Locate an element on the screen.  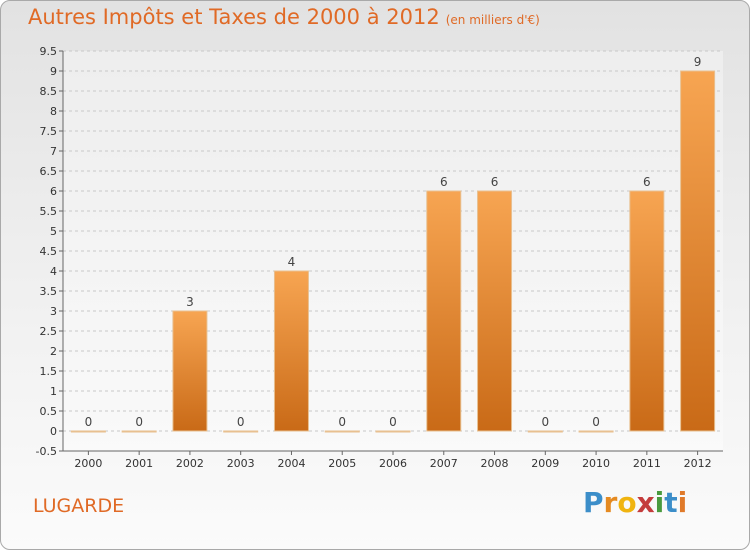
y-tick-label: 6 is located at coordinates (53, 191).